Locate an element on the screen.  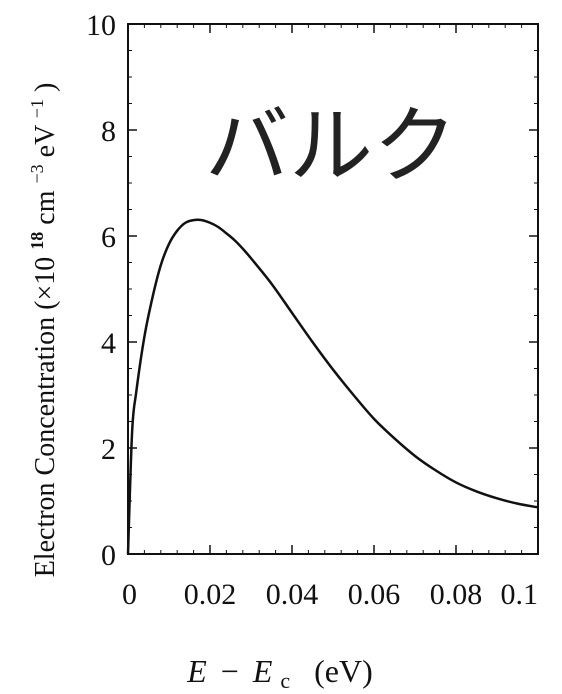
x-axis-title: E − E c (eV) is located at coordinates (279, 673).